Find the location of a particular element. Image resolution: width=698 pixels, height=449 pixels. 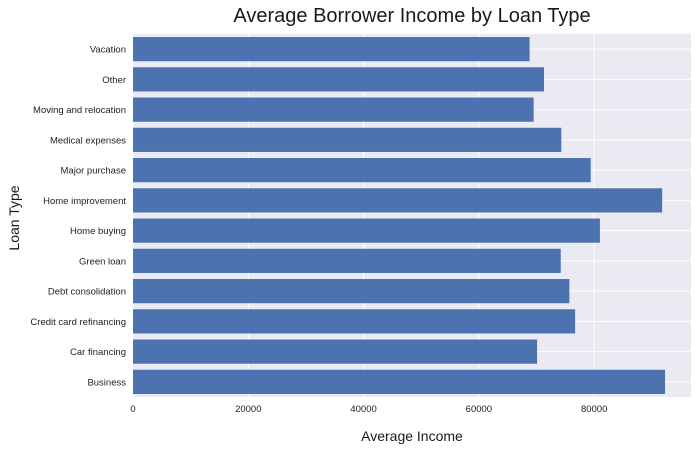

y-tick-label: Green loan is located at coordinates (102, 261).